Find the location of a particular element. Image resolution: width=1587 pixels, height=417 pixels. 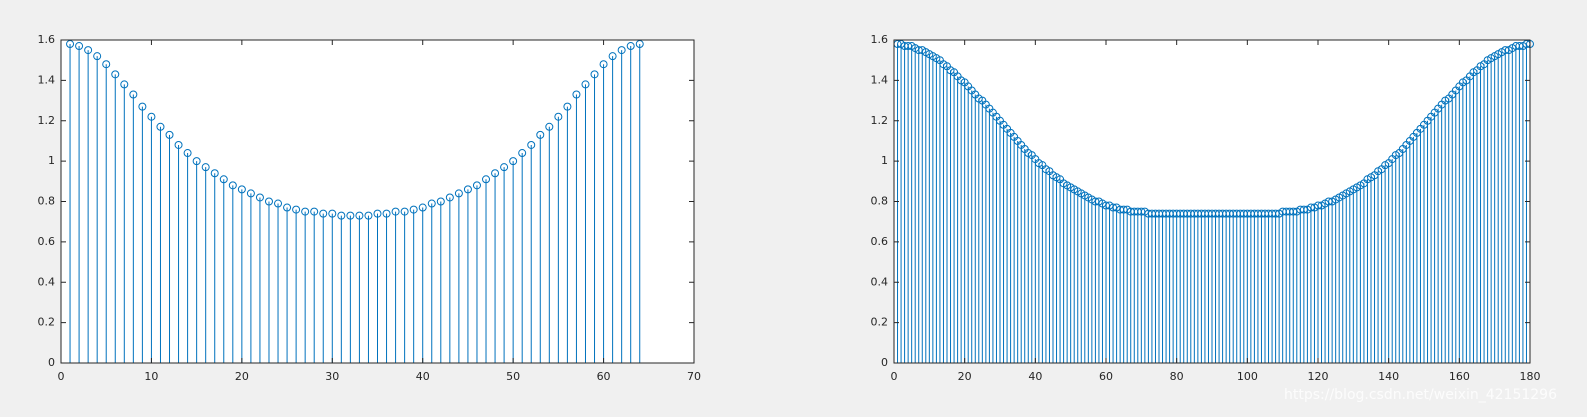

x-tick-label: 100 is located at coordinates (1247, 376).